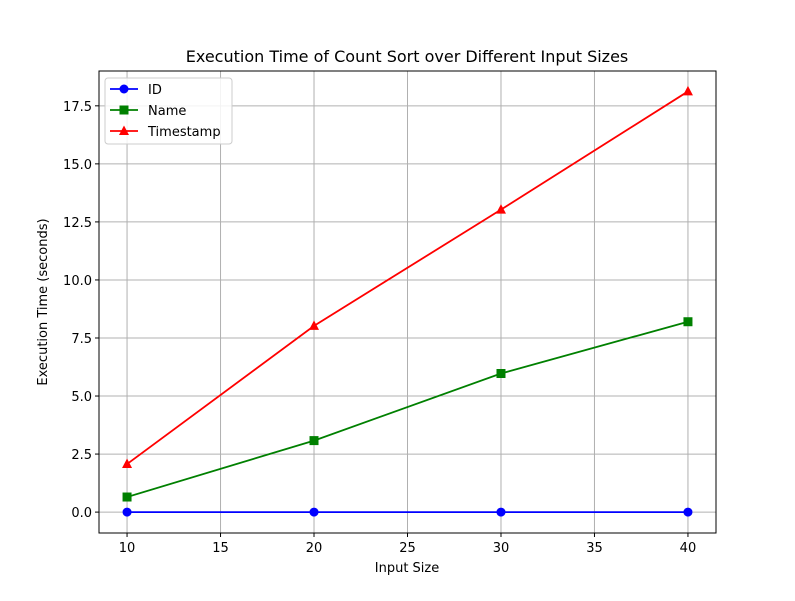 Image resolution: width=795 pixels, height=601 pixels. Describe the element at coordinates (314, 548) in the screenshot. I see `x-tick-label: 20` at that location.